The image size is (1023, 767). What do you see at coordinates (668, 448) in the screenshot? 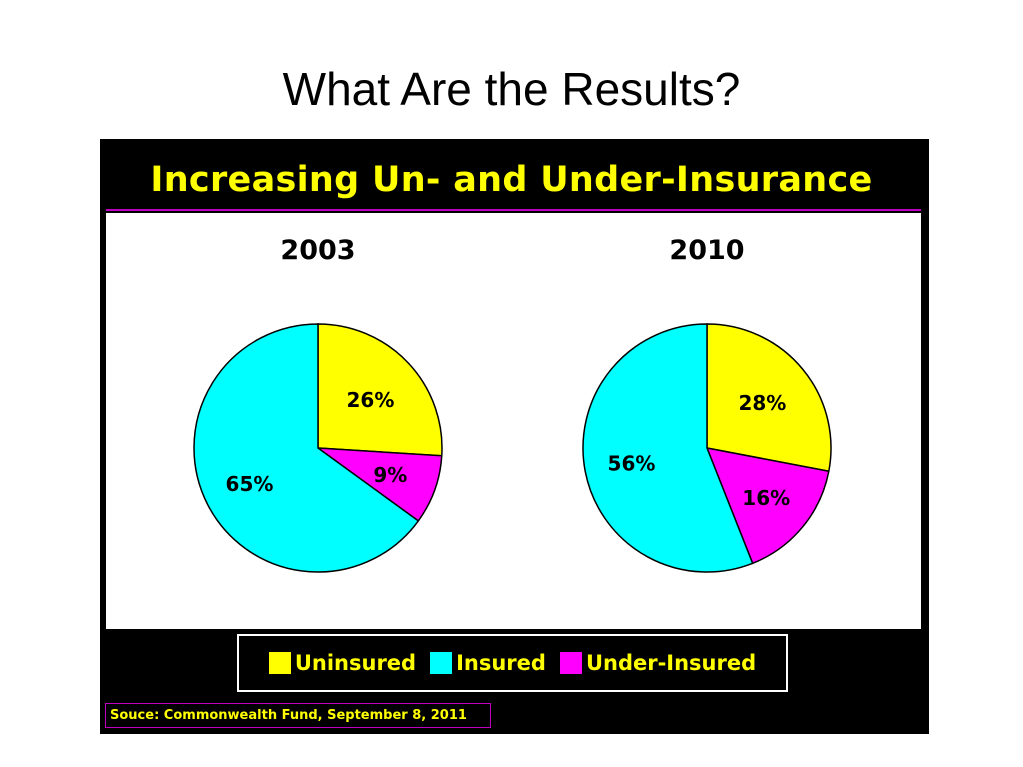
I see `pie-slice-2010-insured` at bounding box center [668, 448].